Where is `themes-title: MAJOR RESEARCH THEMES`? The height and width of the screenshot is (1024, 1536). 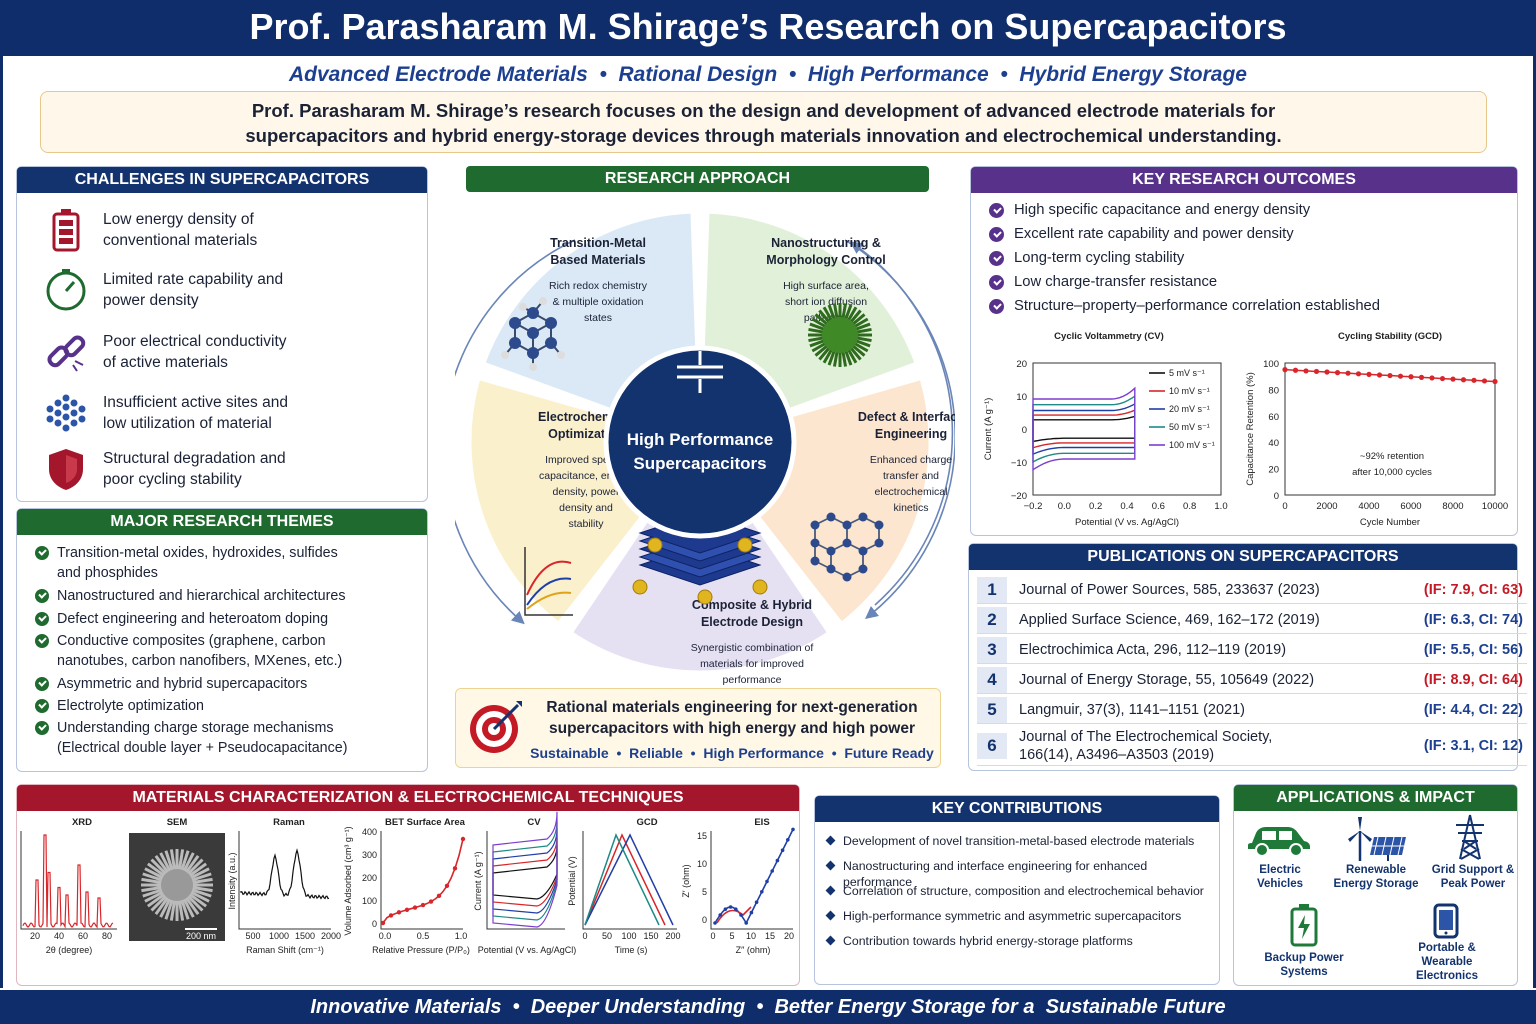
themes-title: MAJOR RESEARCH THEMES is located at coordinates (222, 522).